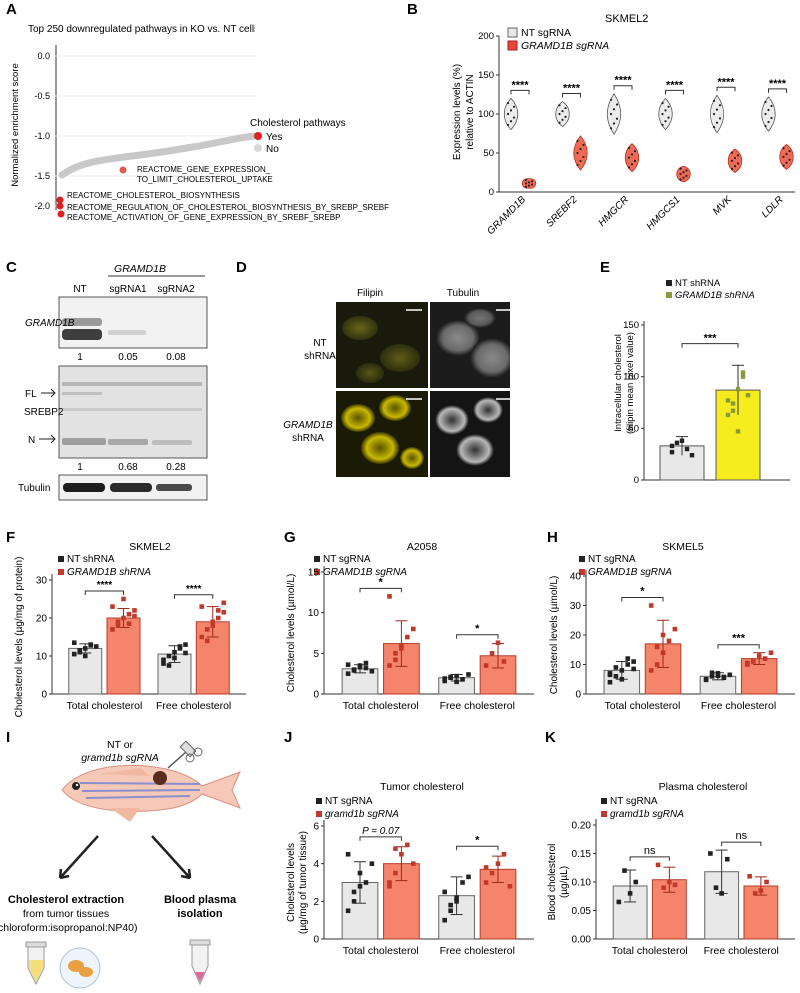  What do you see at coordinates (635, 215) in the screenshot?
I see `panel-b-gene-labels: GRAMD1B SREBF2 HMGCR HMGCS1 MVK LDLR` at bounding box center [635, 215].